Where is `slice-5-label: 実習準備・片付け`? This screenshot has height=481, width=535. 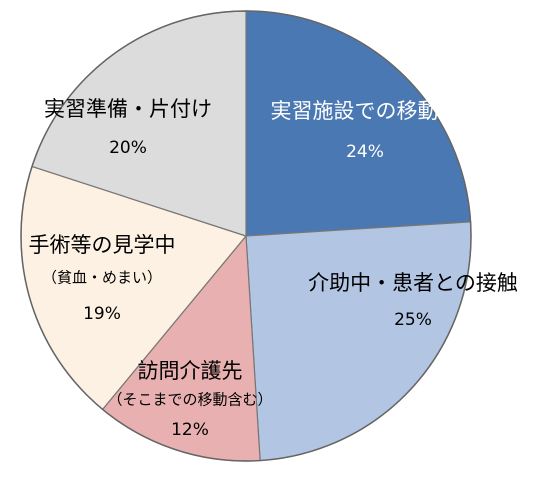
slice-5-label: 実習準備・片付け is located at coordinates (128, 109).